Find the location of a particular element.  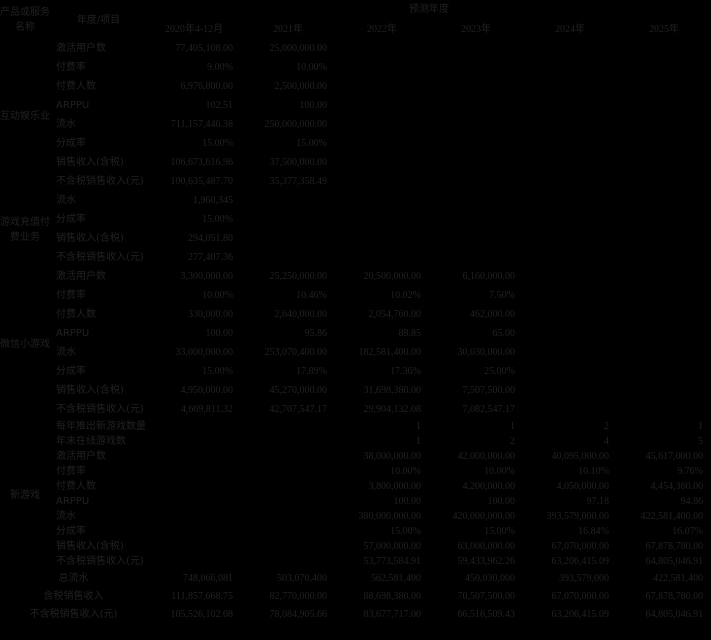

value-cell: 422,581,400 is located at coordinates (678, 578).